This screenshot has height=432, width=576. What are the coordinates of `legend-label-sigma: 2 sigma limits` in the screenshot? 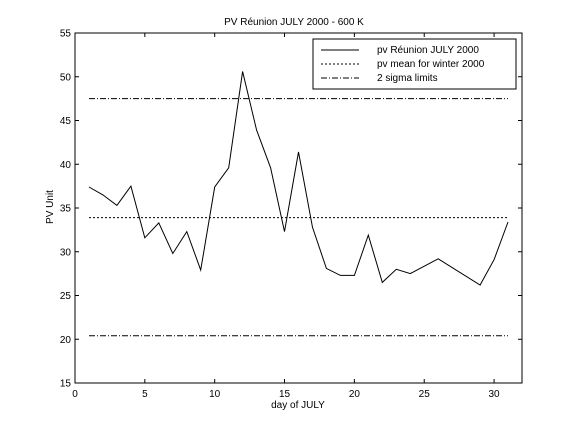 It's located at (407, 78).